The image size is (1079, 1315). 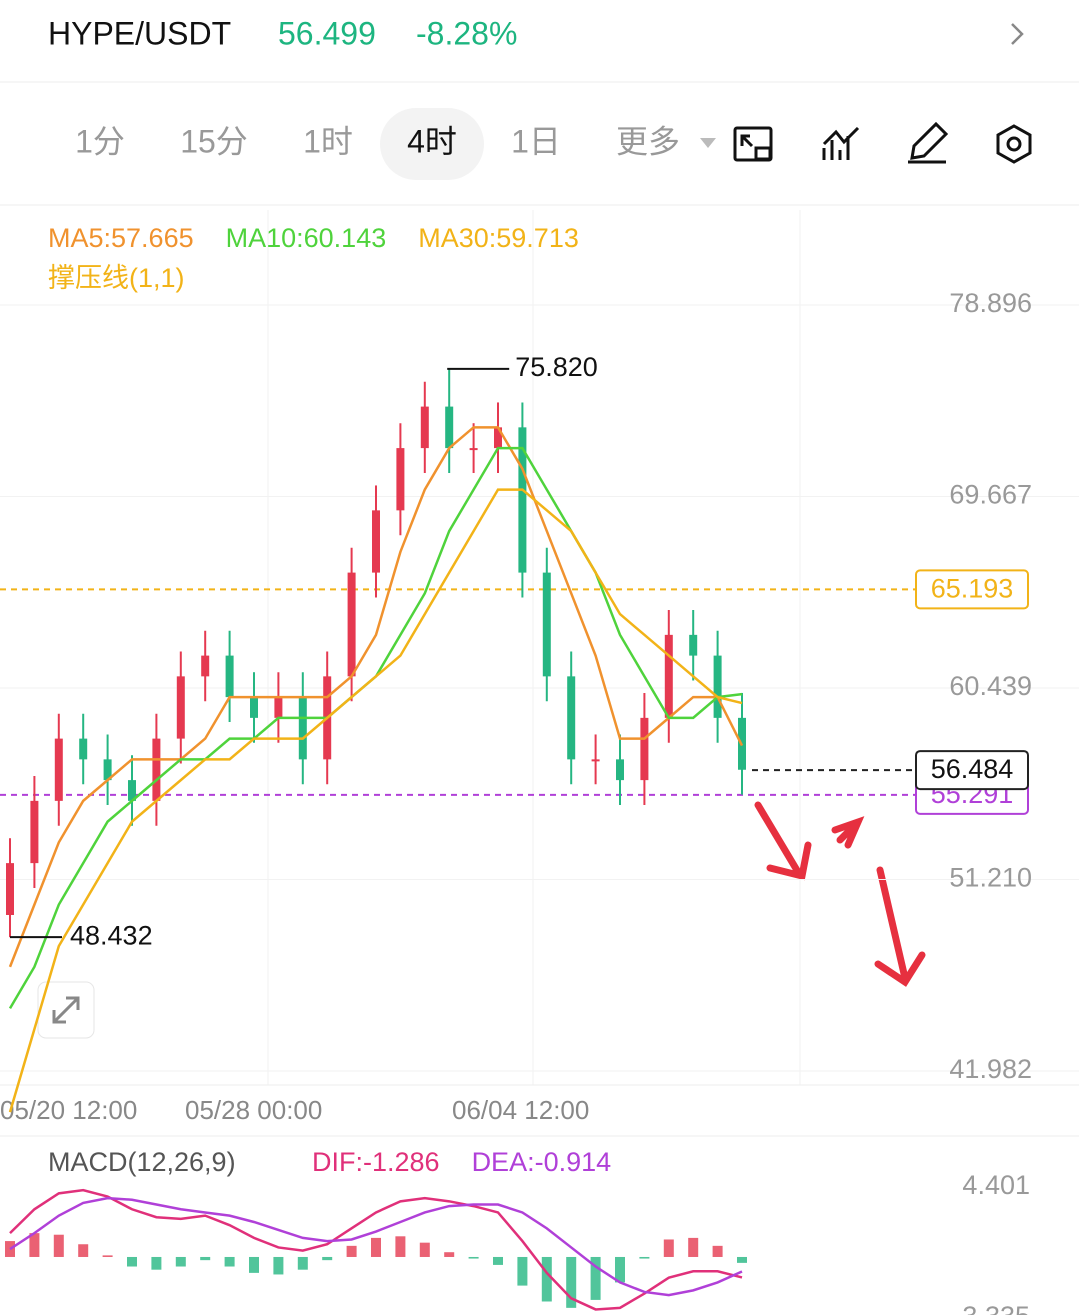 What do you see at coordinates (111, 935) in the screenshot?
I see `low-label: 48.432` at bounding box center [111, 935].